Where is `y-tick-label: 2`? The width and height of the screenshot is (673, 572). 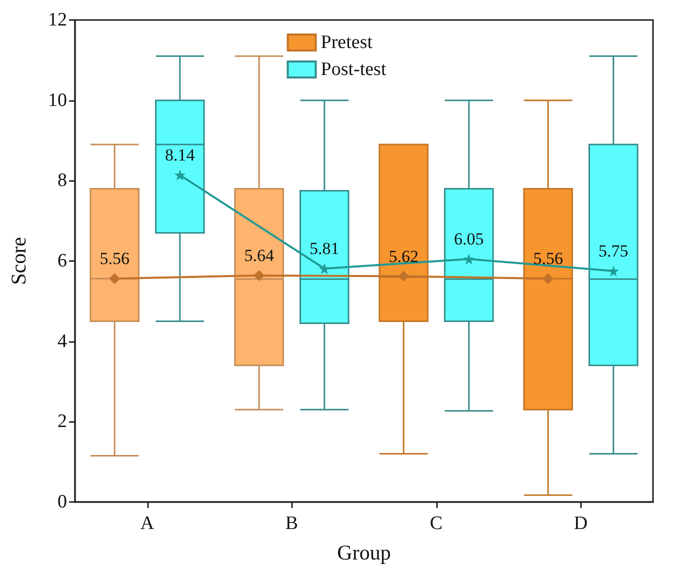 y-tick-label: 2 is located at coordinates (62, 421).